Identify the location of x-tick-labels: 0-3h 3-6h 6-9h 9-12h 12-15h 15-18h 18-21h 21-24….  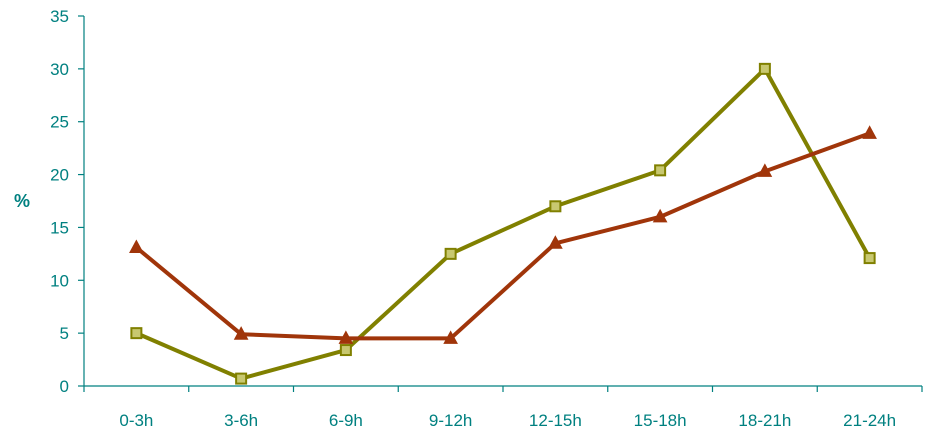
(507, 420).